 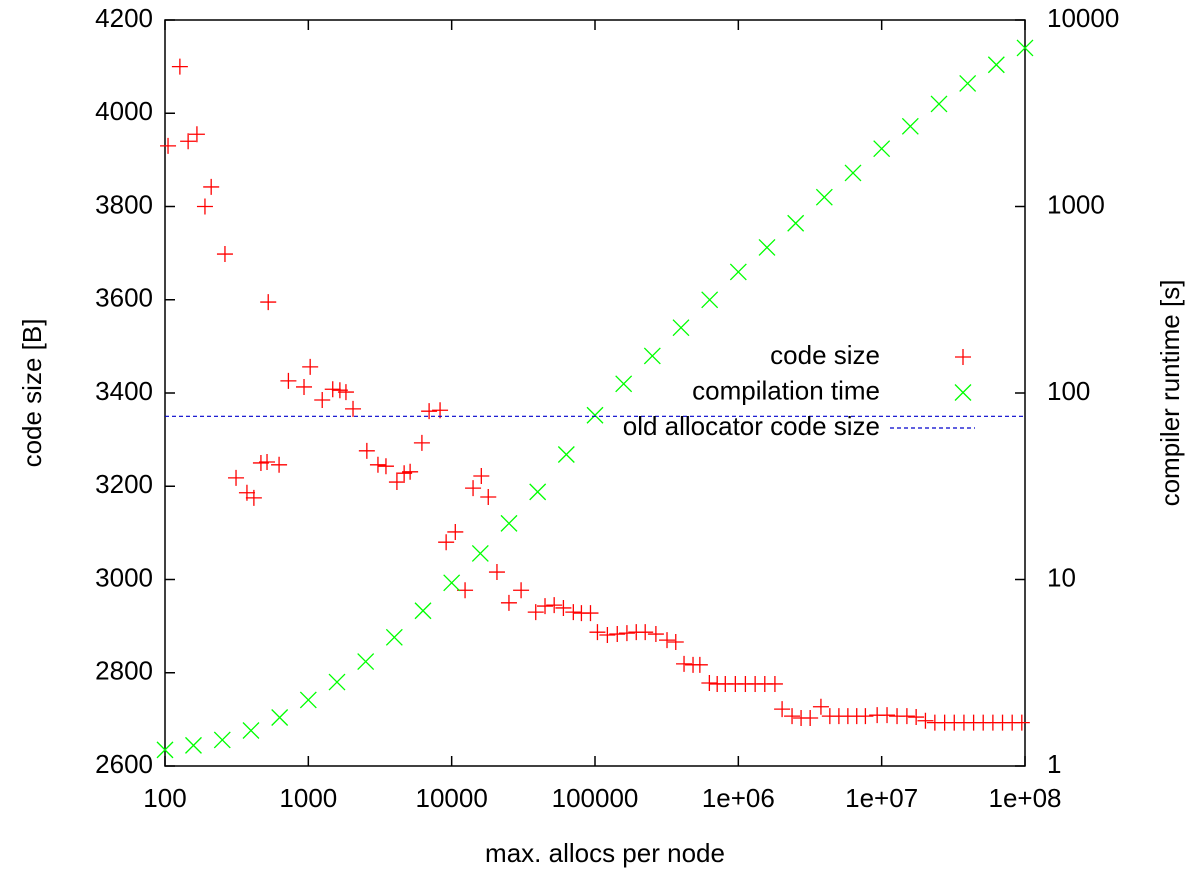 What do you see at coordinates (595, 798) in the screenshot?
I see `x-tick-label: 100000` at bounding box center [595, 798].